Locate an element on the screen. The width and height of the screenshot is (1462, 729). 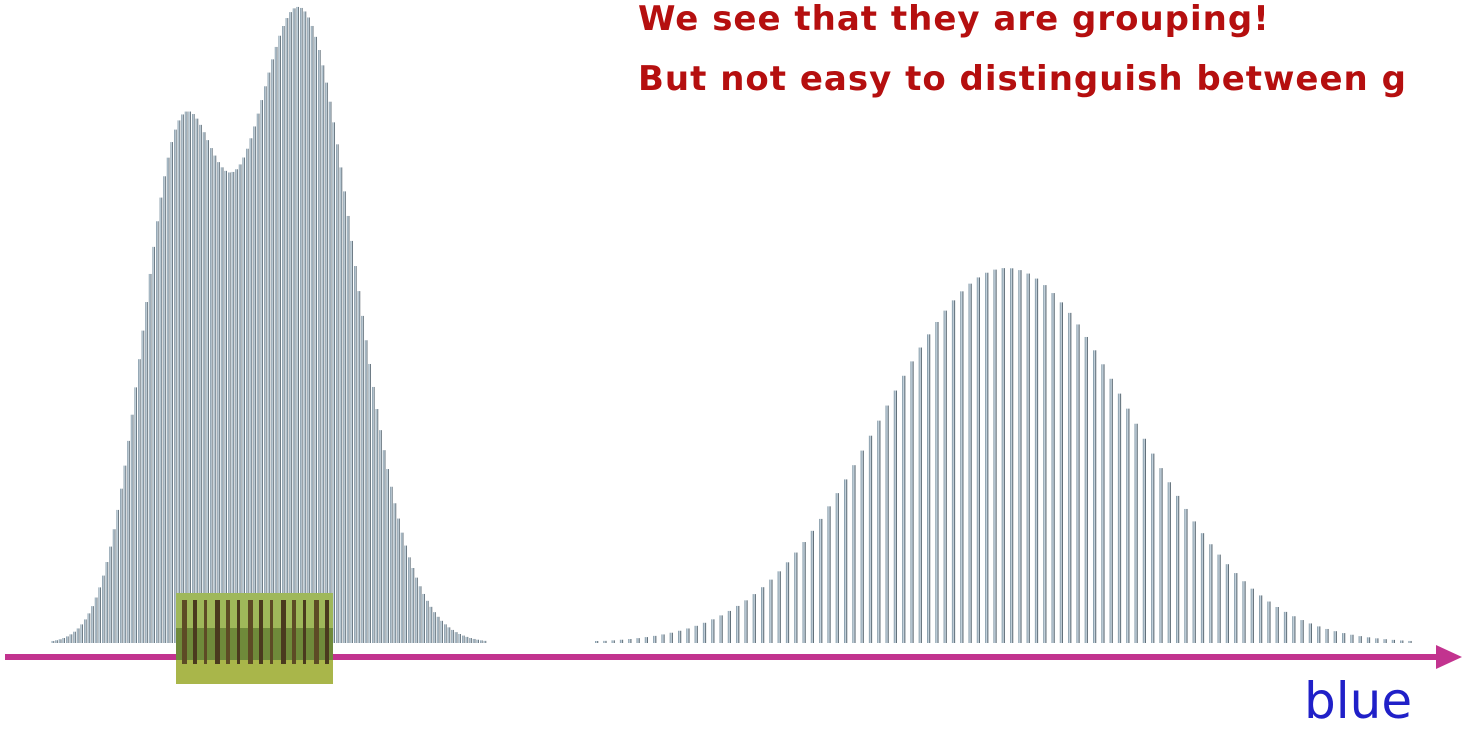
heading-line1: We see that they are grouping! is located at coordinates (954, 19).